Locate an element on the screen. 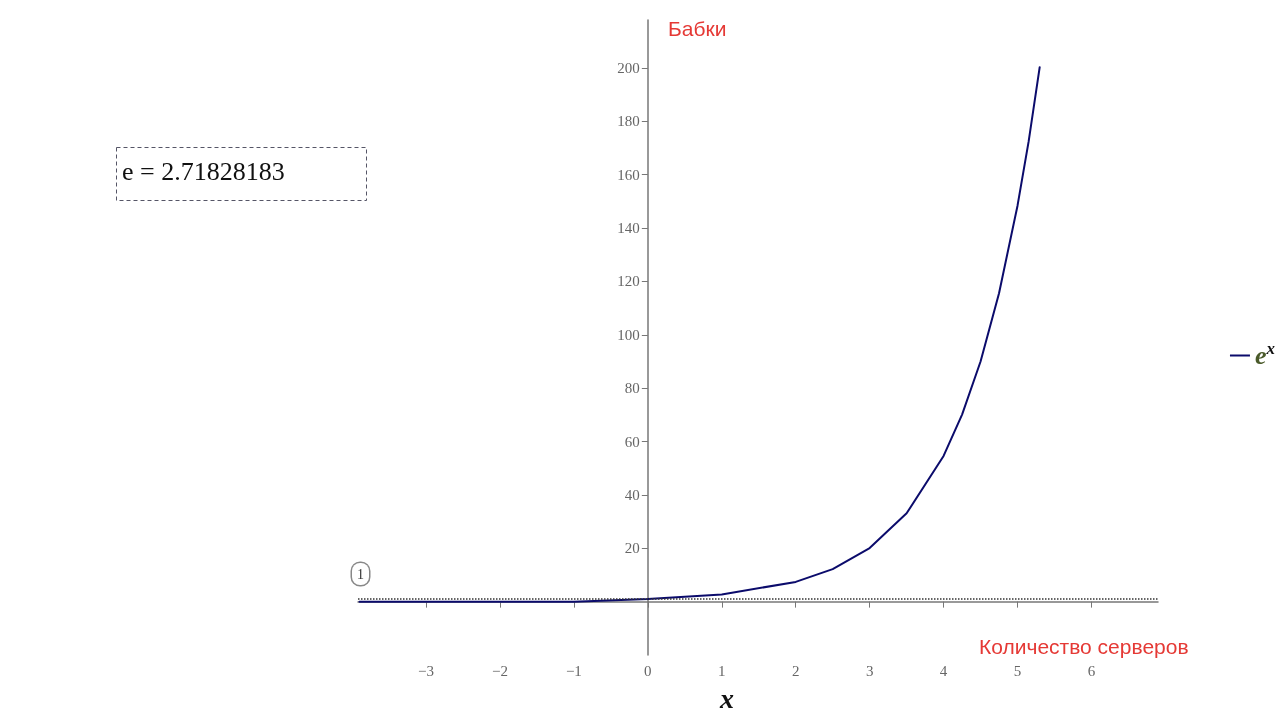 The width and height of the screenshot is (1280, 720). y-tick-label: 160 is located at coordinates (628, 174).